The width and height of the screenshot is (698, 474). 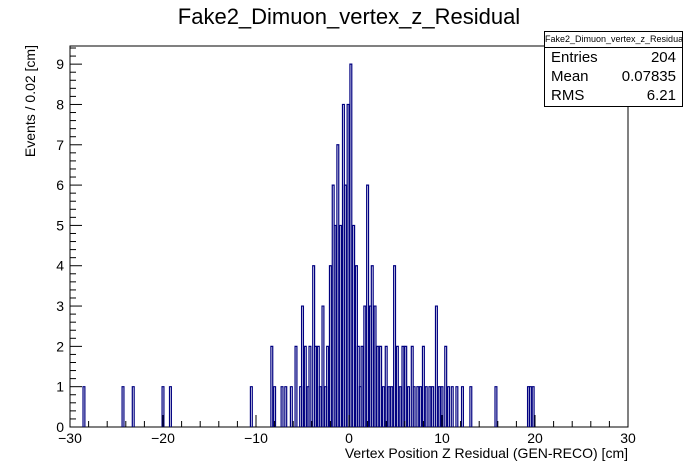 I want to click on y-tick-label: 9, so click(x=60, y=64).